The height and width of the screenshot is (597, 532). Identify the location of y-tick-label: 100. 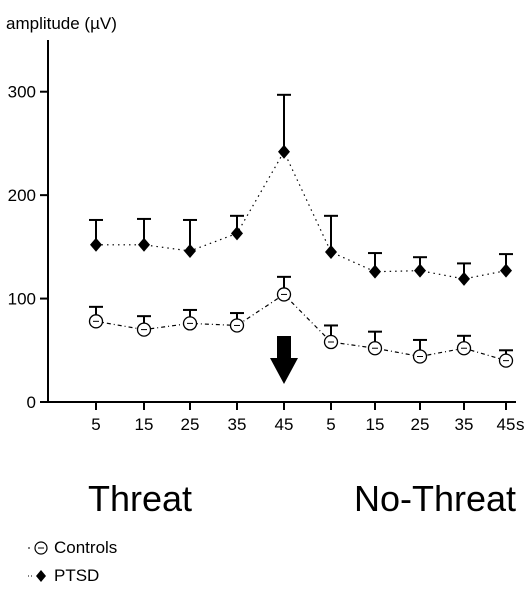
(22, 299).